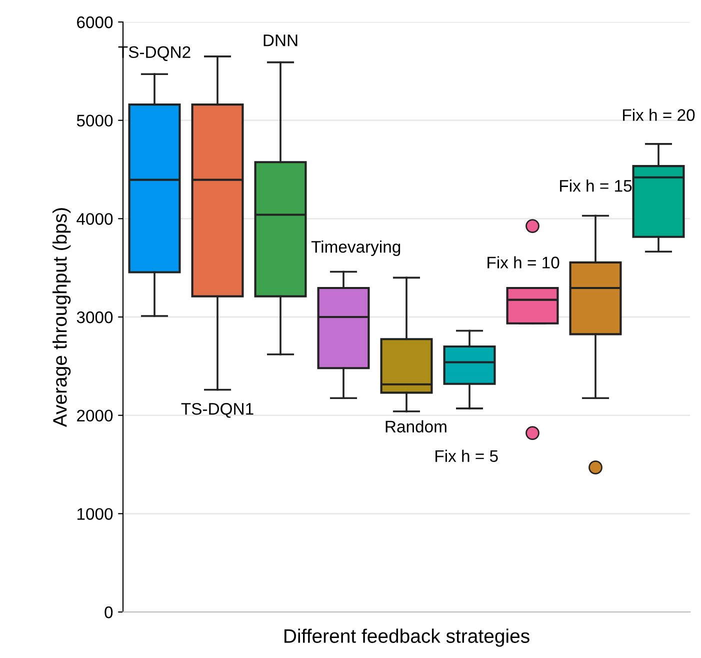 The image size is (701, 658). What do you see at coordinates (217, 410) in the screenshot?
I see `x-tick-label: TS-DQN1` at bounding box center [217, 410].